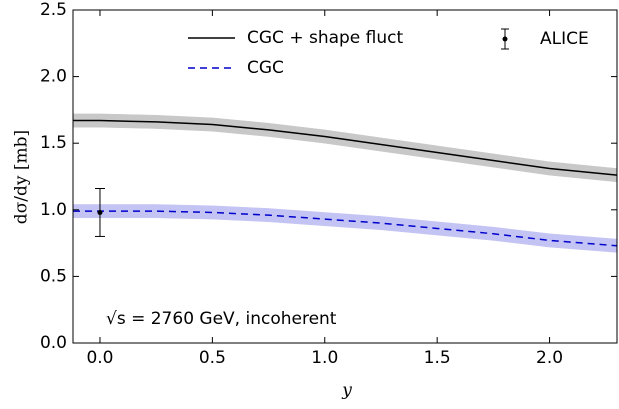 Image resolution: width=619 pixels, height=409 pixels. What do you see at coordinates (22, 177) in the screenshot?
I see `y-axis-label: dσ/dy [mb]` at bounding box center [22, 177].